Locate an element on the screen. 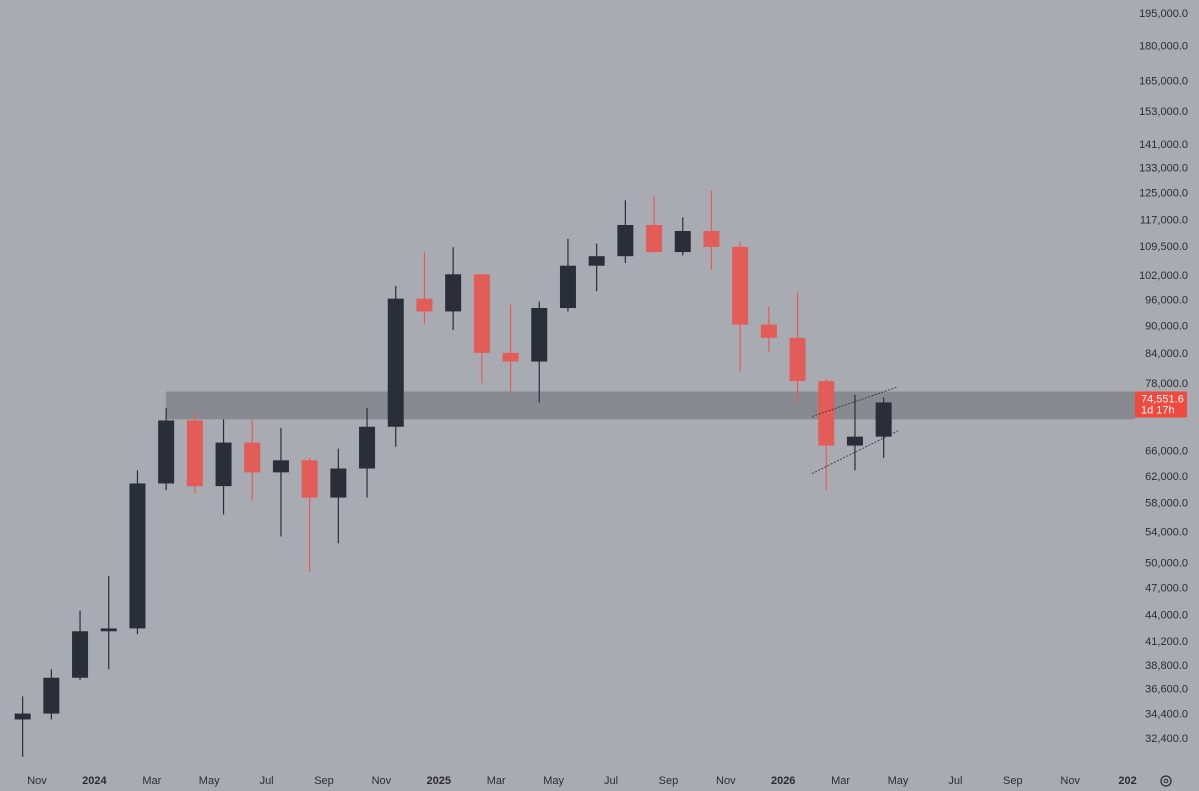 The height and width of the screenshot is (791, 1199). y-tick-label: 195,000.0 is located at coordinates (1163, 14).